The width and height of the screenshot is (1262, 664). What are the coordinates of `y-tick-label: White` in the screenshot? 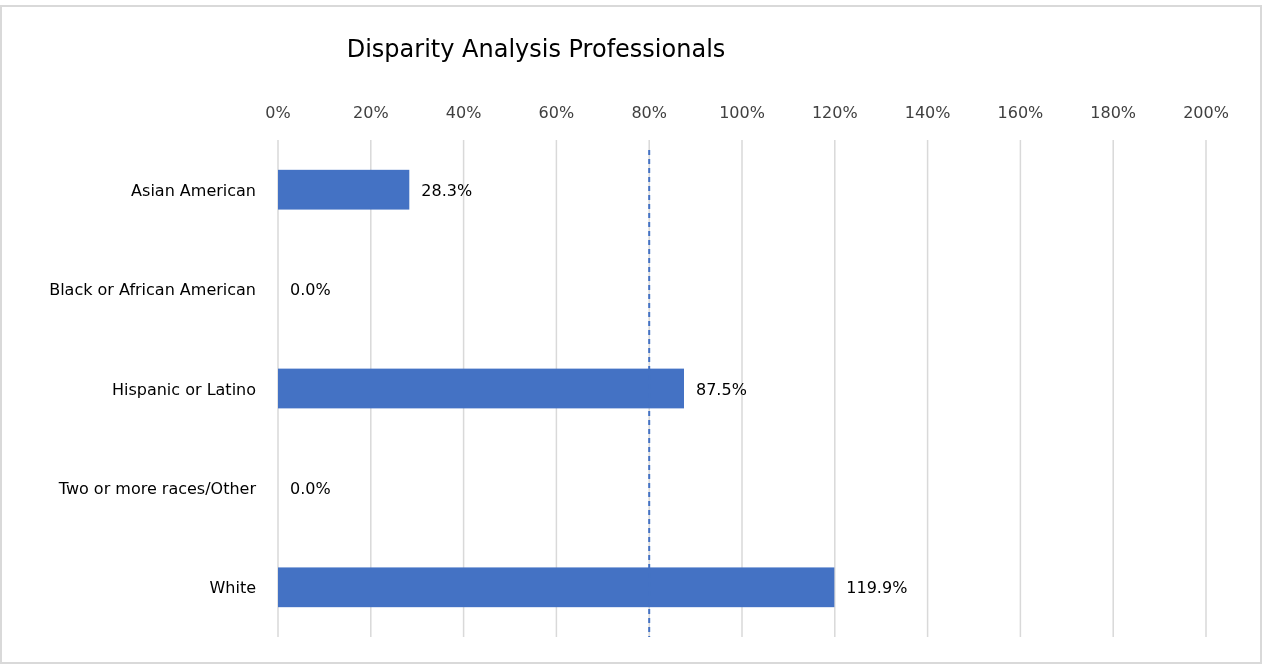 It's located at (232, 588).